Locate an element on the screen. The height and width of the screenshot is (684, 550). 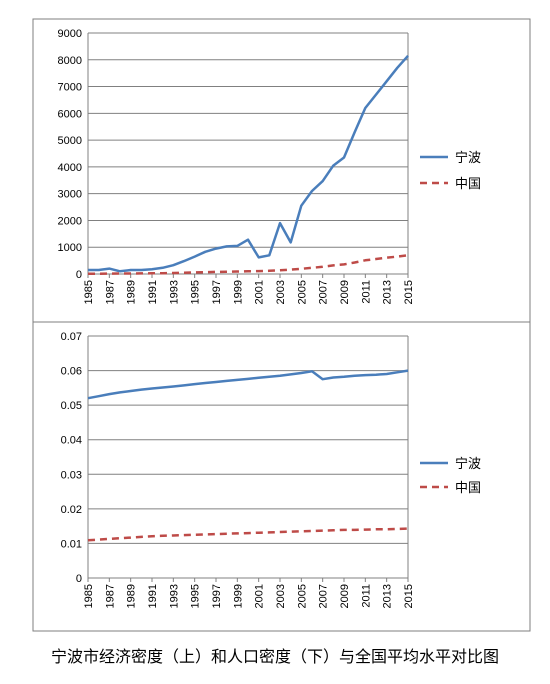
y-tick-label: 9000 is located at coordinates (70, 34).